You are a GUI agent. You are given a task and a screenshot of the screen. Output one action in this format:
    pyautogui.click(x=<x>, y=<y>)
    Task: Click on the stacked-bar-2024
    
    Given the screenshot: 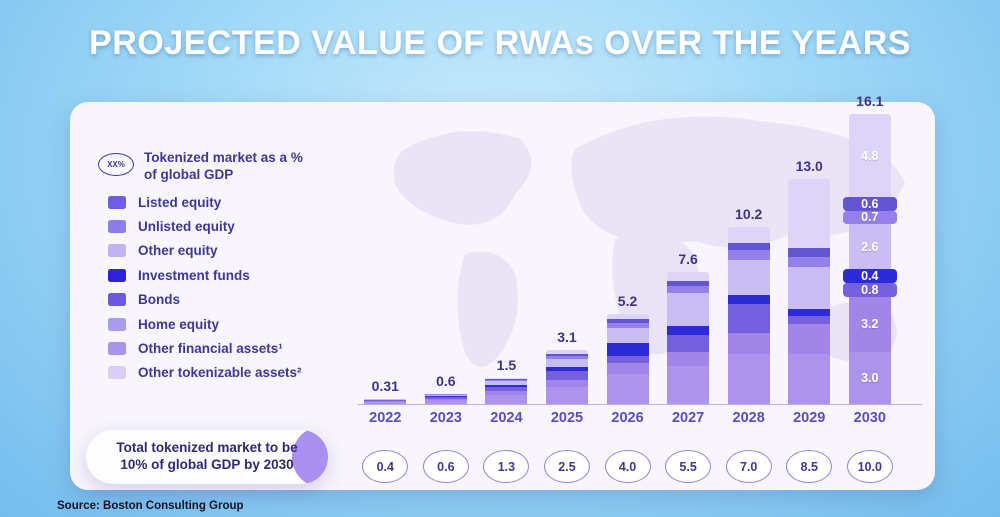 What is the action you would take?
    pyautogui.click(x=506, y=391)
    